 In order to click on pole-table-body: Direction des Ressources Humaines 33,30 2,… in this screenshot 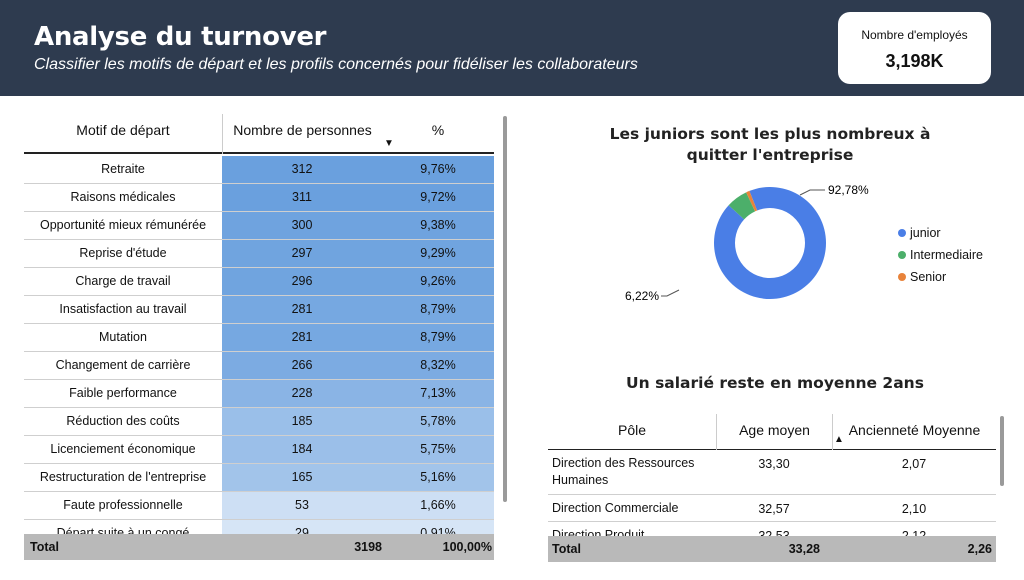, I will do `click(772, 493)`.